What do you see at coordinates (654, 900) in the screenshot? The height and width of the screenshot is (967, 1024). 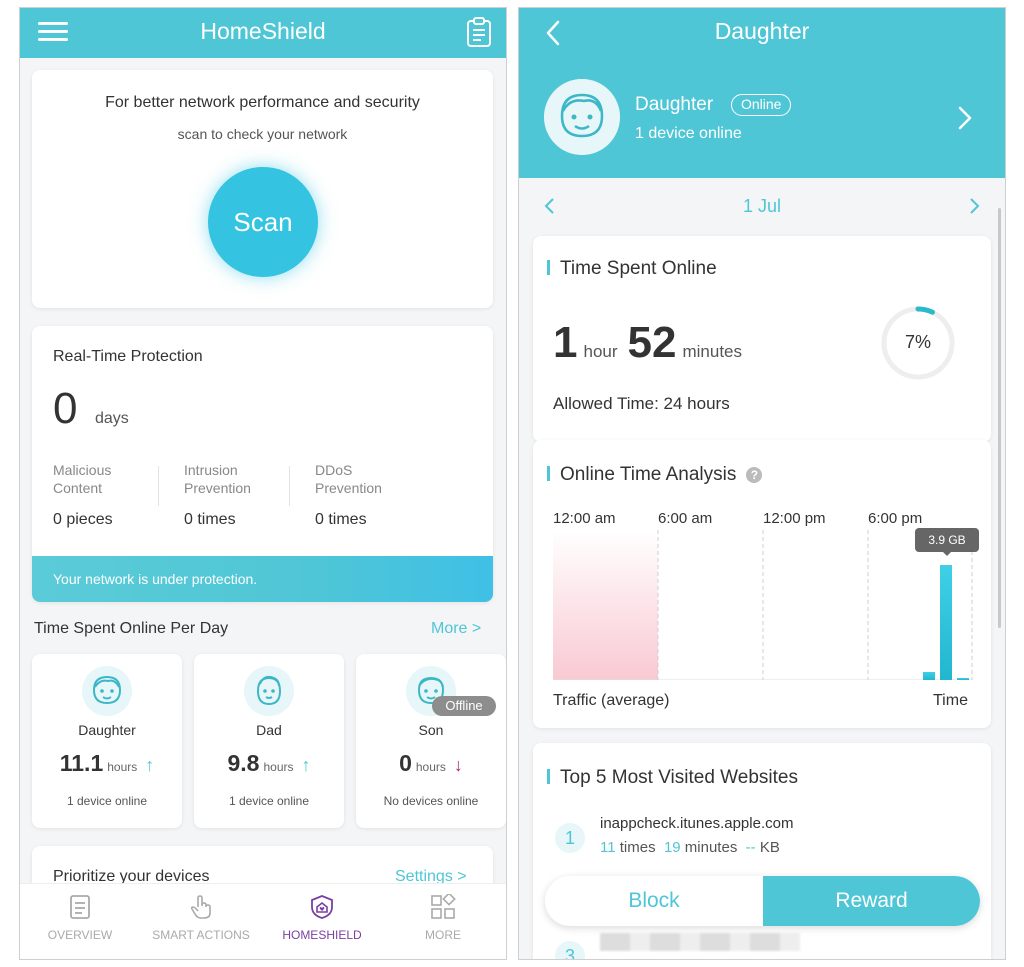 I see `block-button: Block` at bounding box center [654, 900].